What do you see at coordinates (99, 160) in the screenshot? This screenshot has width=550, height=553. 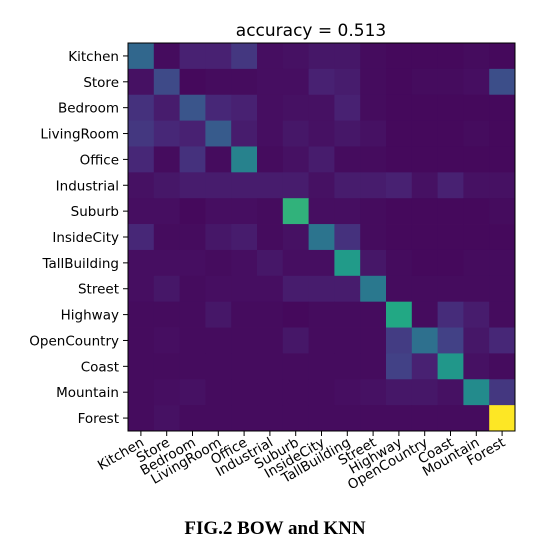 I see `y-tick-label: Office` at bounding box center [99, 160].